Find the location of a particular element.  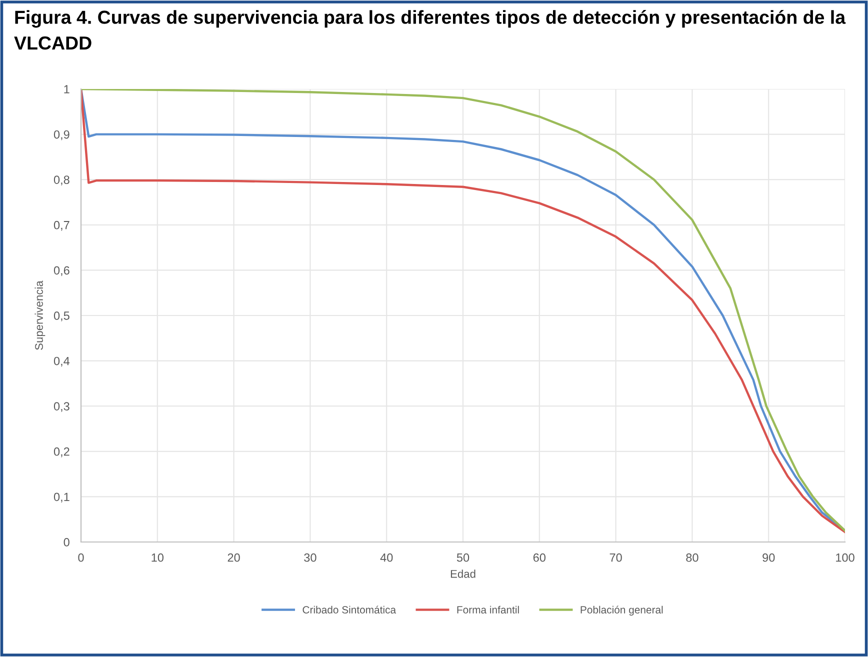

y-tick-label: 0,2 is located at coordinates (62, 452).